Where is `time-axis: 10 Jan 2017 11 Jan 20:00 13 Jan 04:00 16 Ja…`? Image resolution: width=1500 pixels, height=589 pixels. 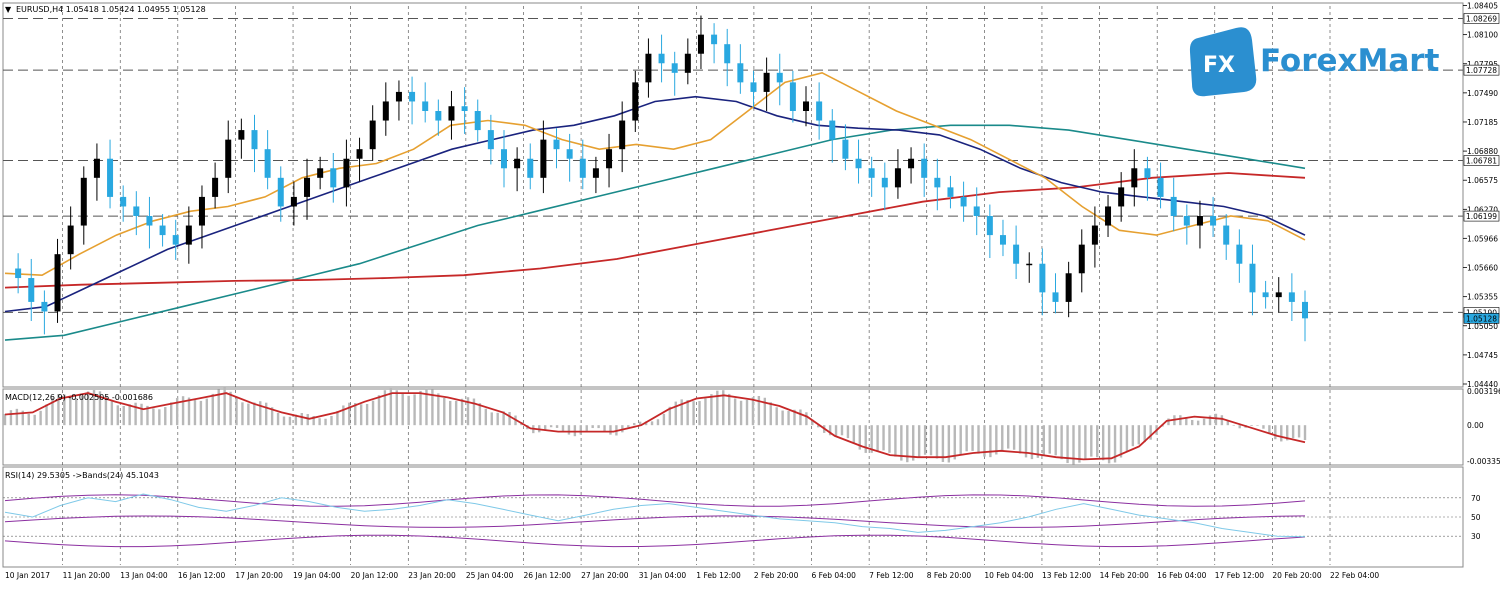 time-axis: 10 Jan 2017 11 Jan 20:00 13 Jan 04:00 16 Ja… is located at coordinates (692, 575).